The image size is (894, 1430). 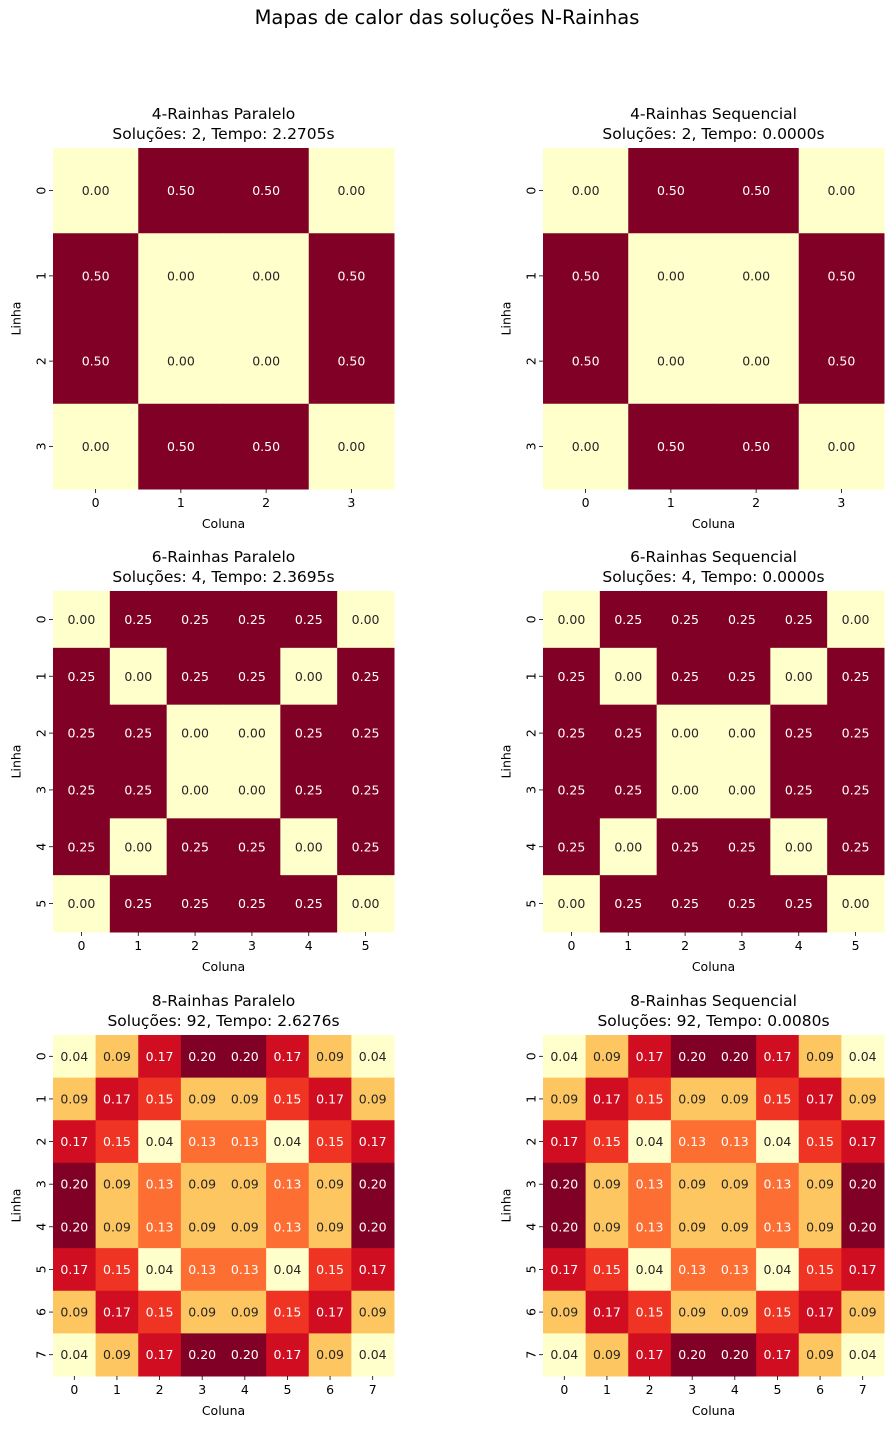 I want to click on figure-title: Mapas de calor das soluções N-Rainhas, so click(x=447, y=17).